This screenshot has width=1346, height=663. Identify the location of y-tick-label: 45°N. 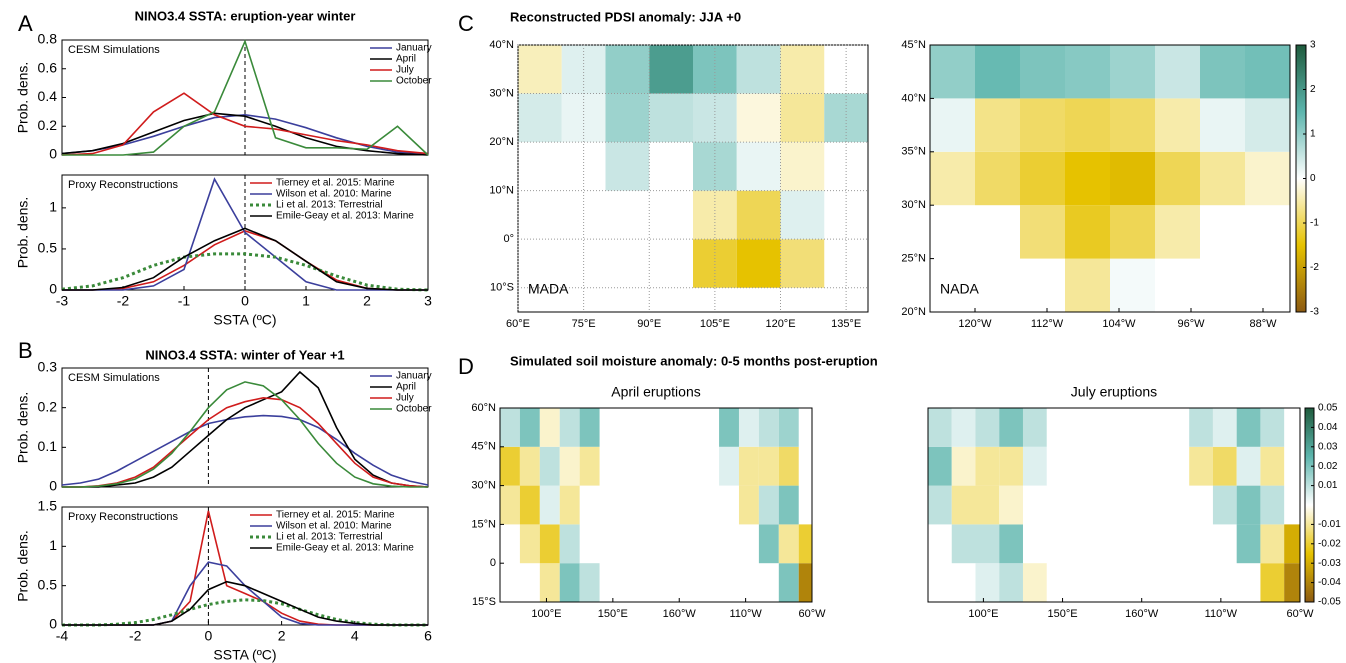
(483, 447).